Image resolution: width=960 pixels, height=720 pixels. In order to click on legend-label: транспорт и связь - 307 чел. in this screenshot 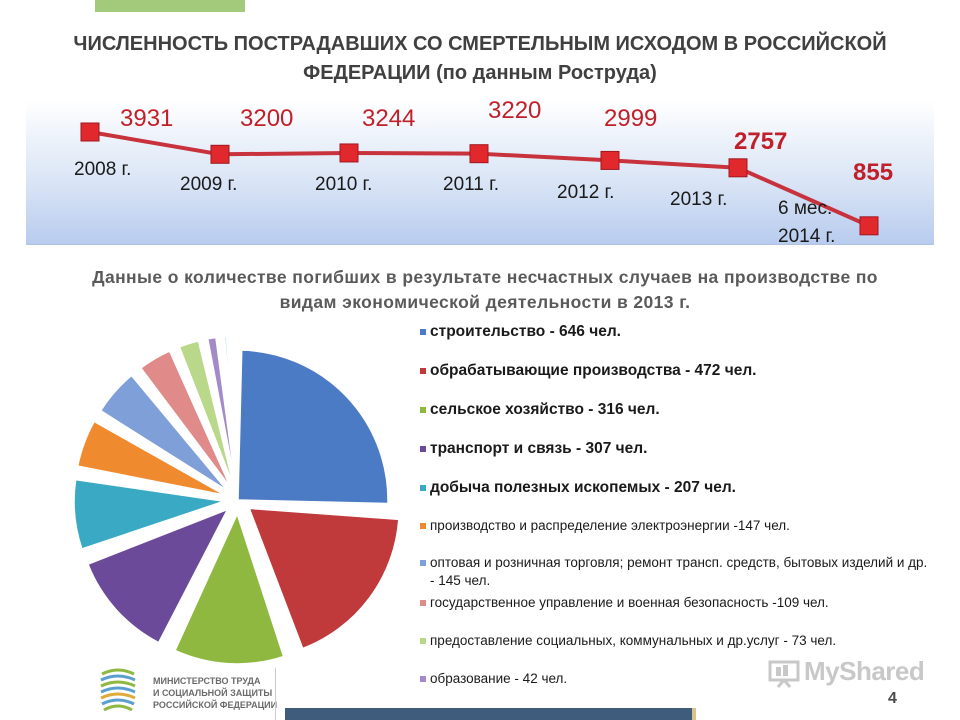, I will do `click(539, 448)`.